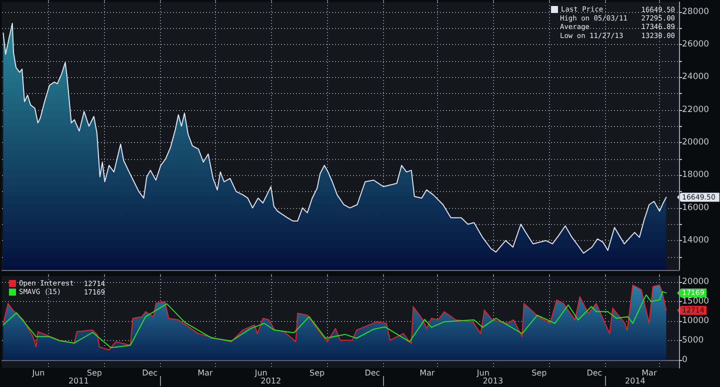 The height and width of the screenshot is (387, 720). What do you see at coordinates (696, 207) in the screenshot?
I see `y-tick-label: 16000` at bounding box center [696, 207].